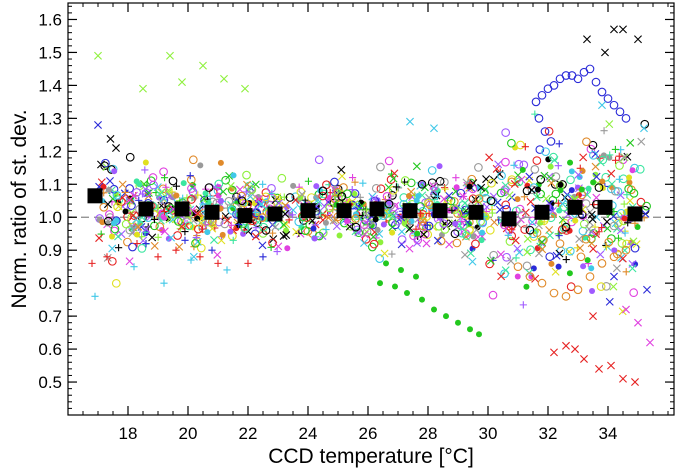 This screenshot has width=681, height=473. Describe the element at coordinates (50, 217) in the screenshot. I see `y-tick-label: 1.0` at that location.